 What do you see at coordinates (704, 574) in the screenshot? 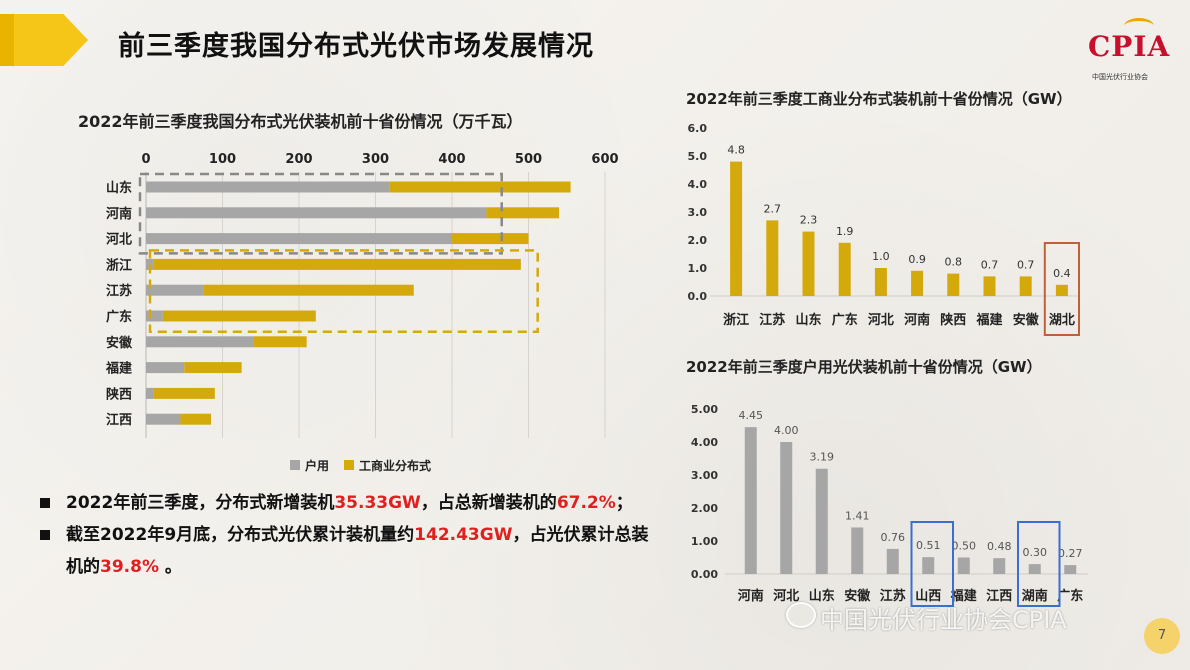
I see `y-tick-label: 0.00` at bounding box center [704, 574].